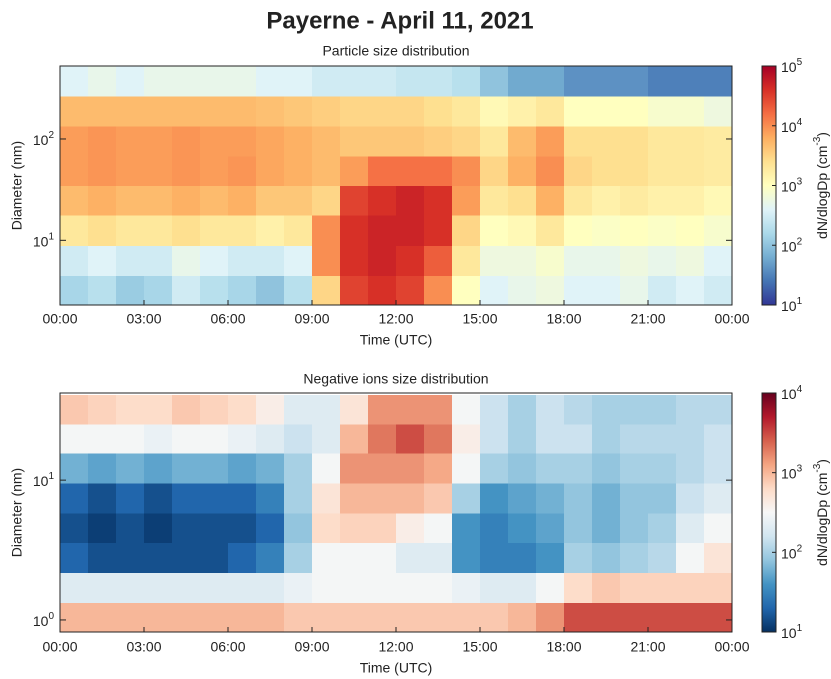 The height and width of the screenshot is (679, 831). I want to click on colorbar, so click(769, 512).